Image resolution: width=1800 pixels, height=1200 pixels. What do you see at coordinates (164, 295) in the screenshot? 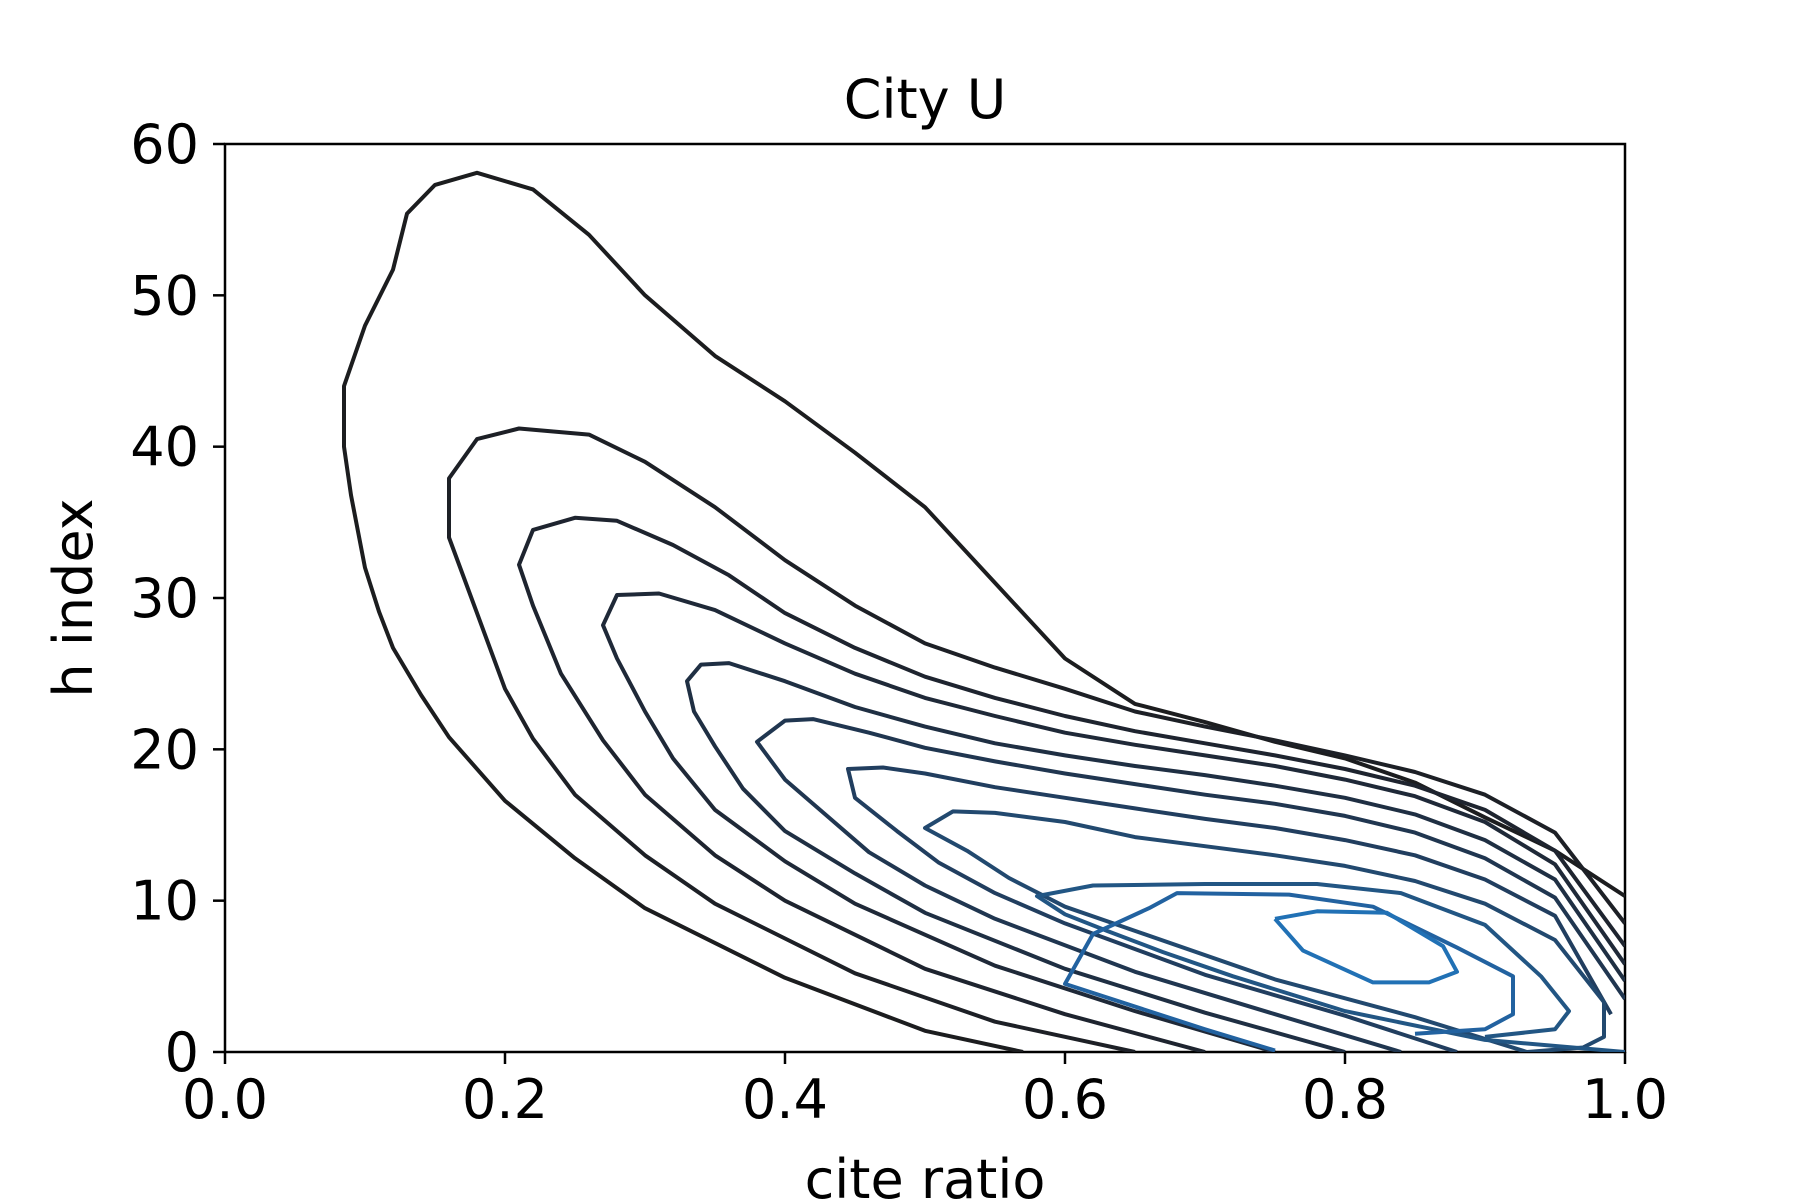
I see `y-tick-label: 50` at bounding box center [164, 295].